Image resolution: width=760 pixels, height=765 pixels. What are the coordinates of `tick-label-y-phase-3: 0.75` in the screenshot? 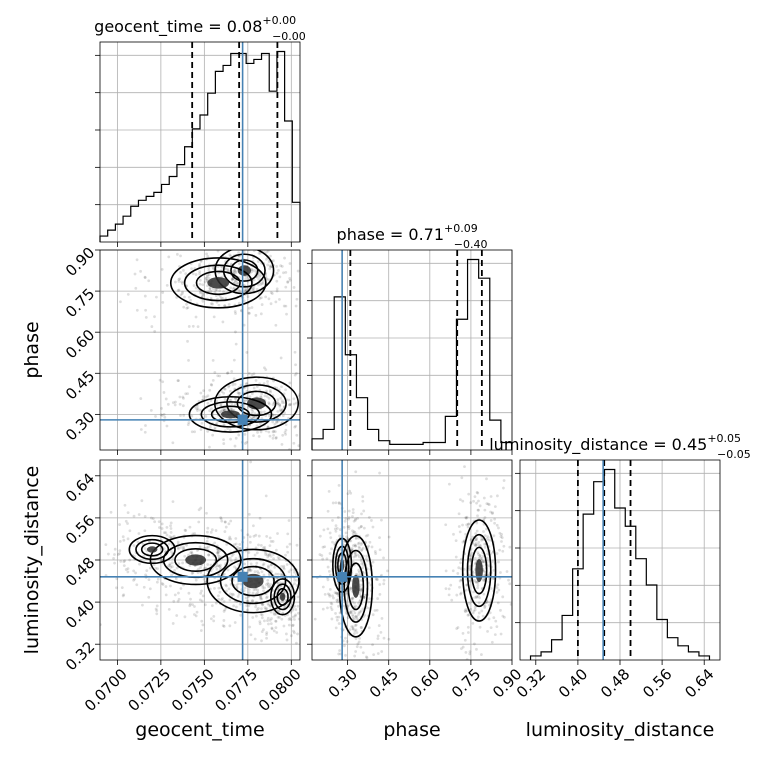 It's located at (80, 303).